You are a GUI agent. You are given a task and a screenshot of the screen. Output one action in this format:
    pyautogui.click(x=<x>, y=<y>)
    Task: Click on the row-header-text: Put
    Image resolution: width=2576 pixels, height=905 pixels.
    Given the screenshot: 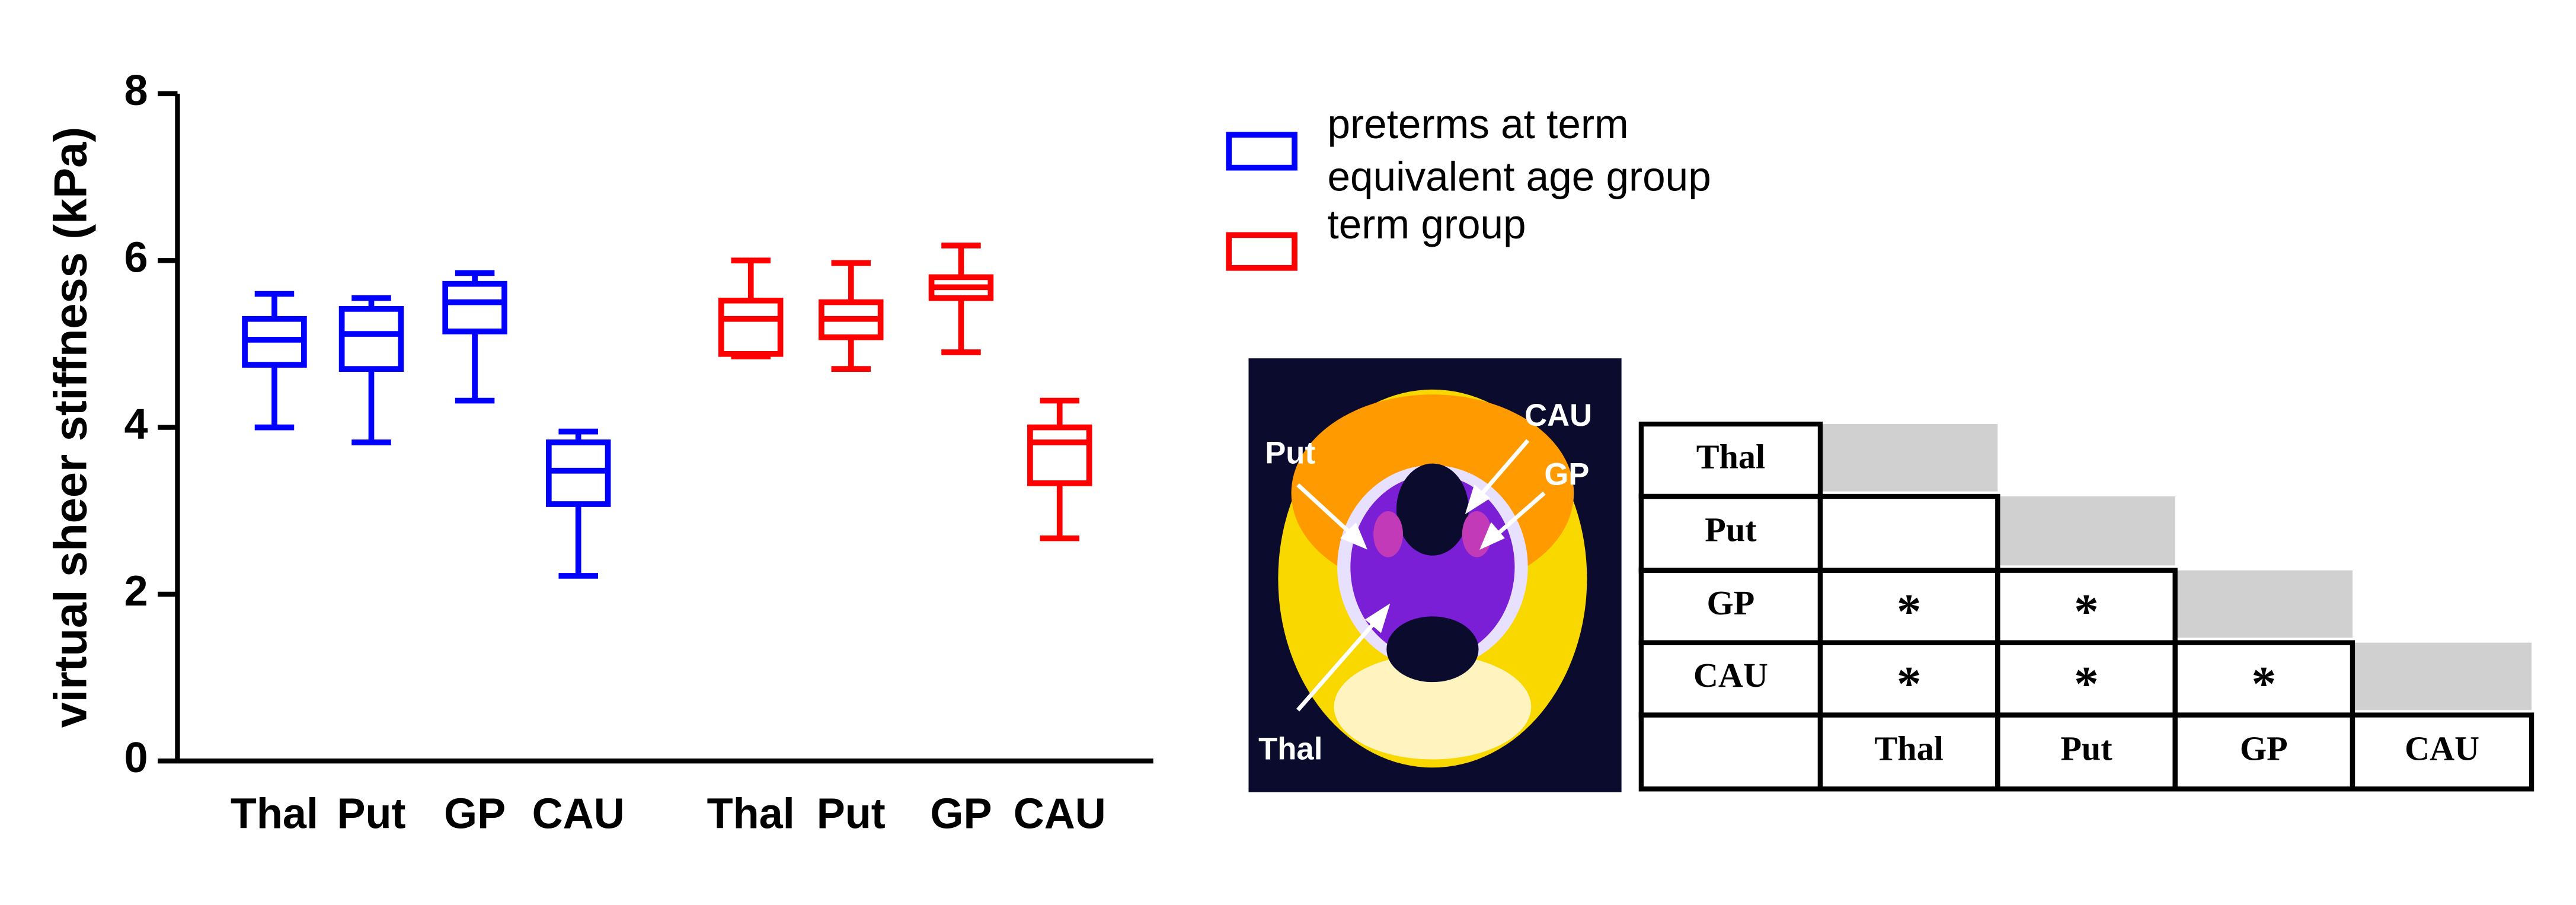 What is the action you would take?
    pyautogui.click(x=1731, y=530)
    